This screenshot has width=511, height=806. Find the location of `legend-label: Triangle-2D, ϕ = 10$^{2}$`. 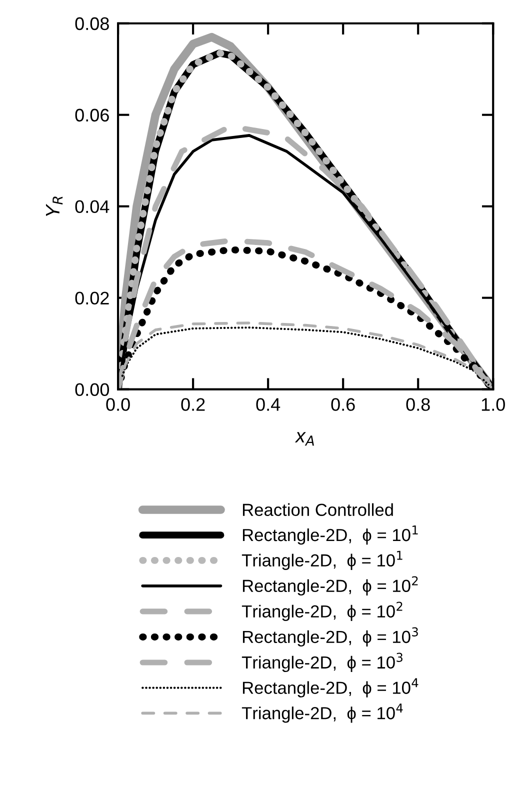

legend-label: Triangle-2D, ϕ = 10$^{2}$ is located at coordinates (322, 611).